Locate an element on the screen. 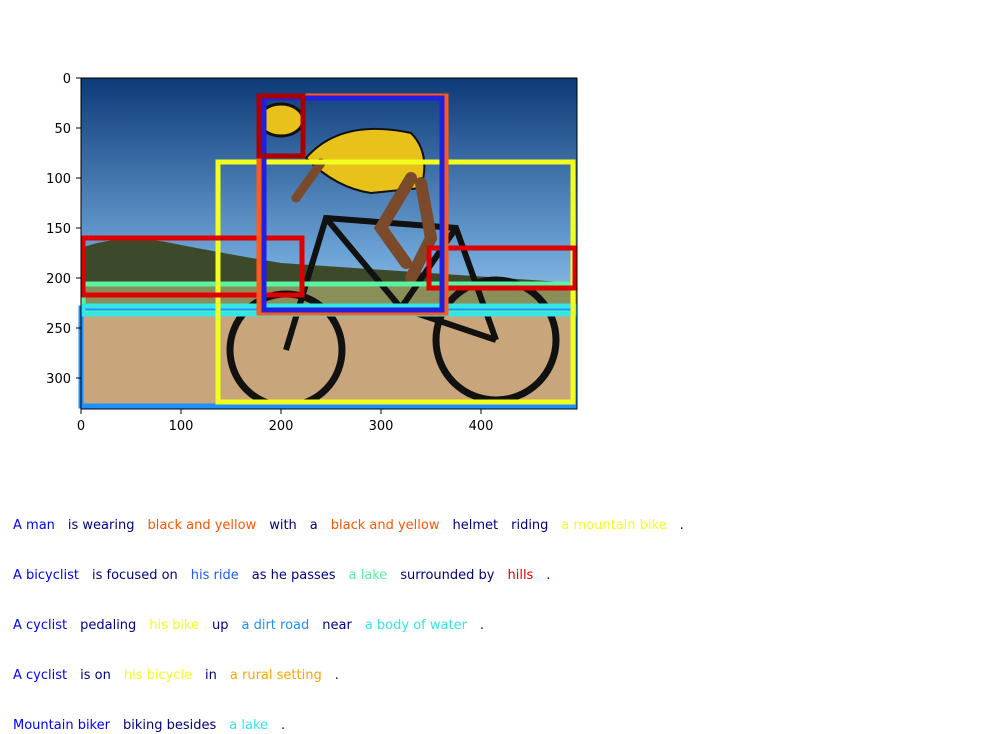  caption-phrase: surrounded by is located at coordinates (447, 575).